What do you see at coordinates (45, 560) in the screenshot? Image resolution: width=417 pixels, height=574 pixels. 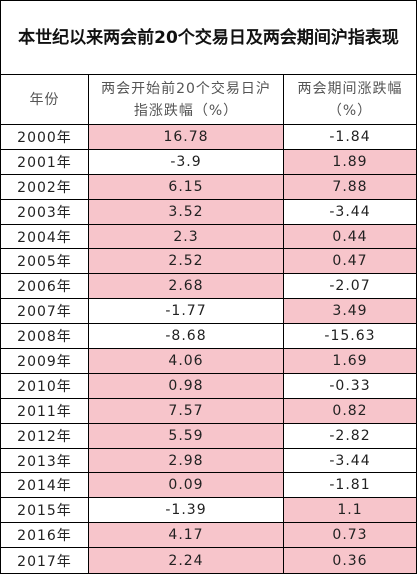 I see `year-cell: 2017年` at bounding box center [45, 560].